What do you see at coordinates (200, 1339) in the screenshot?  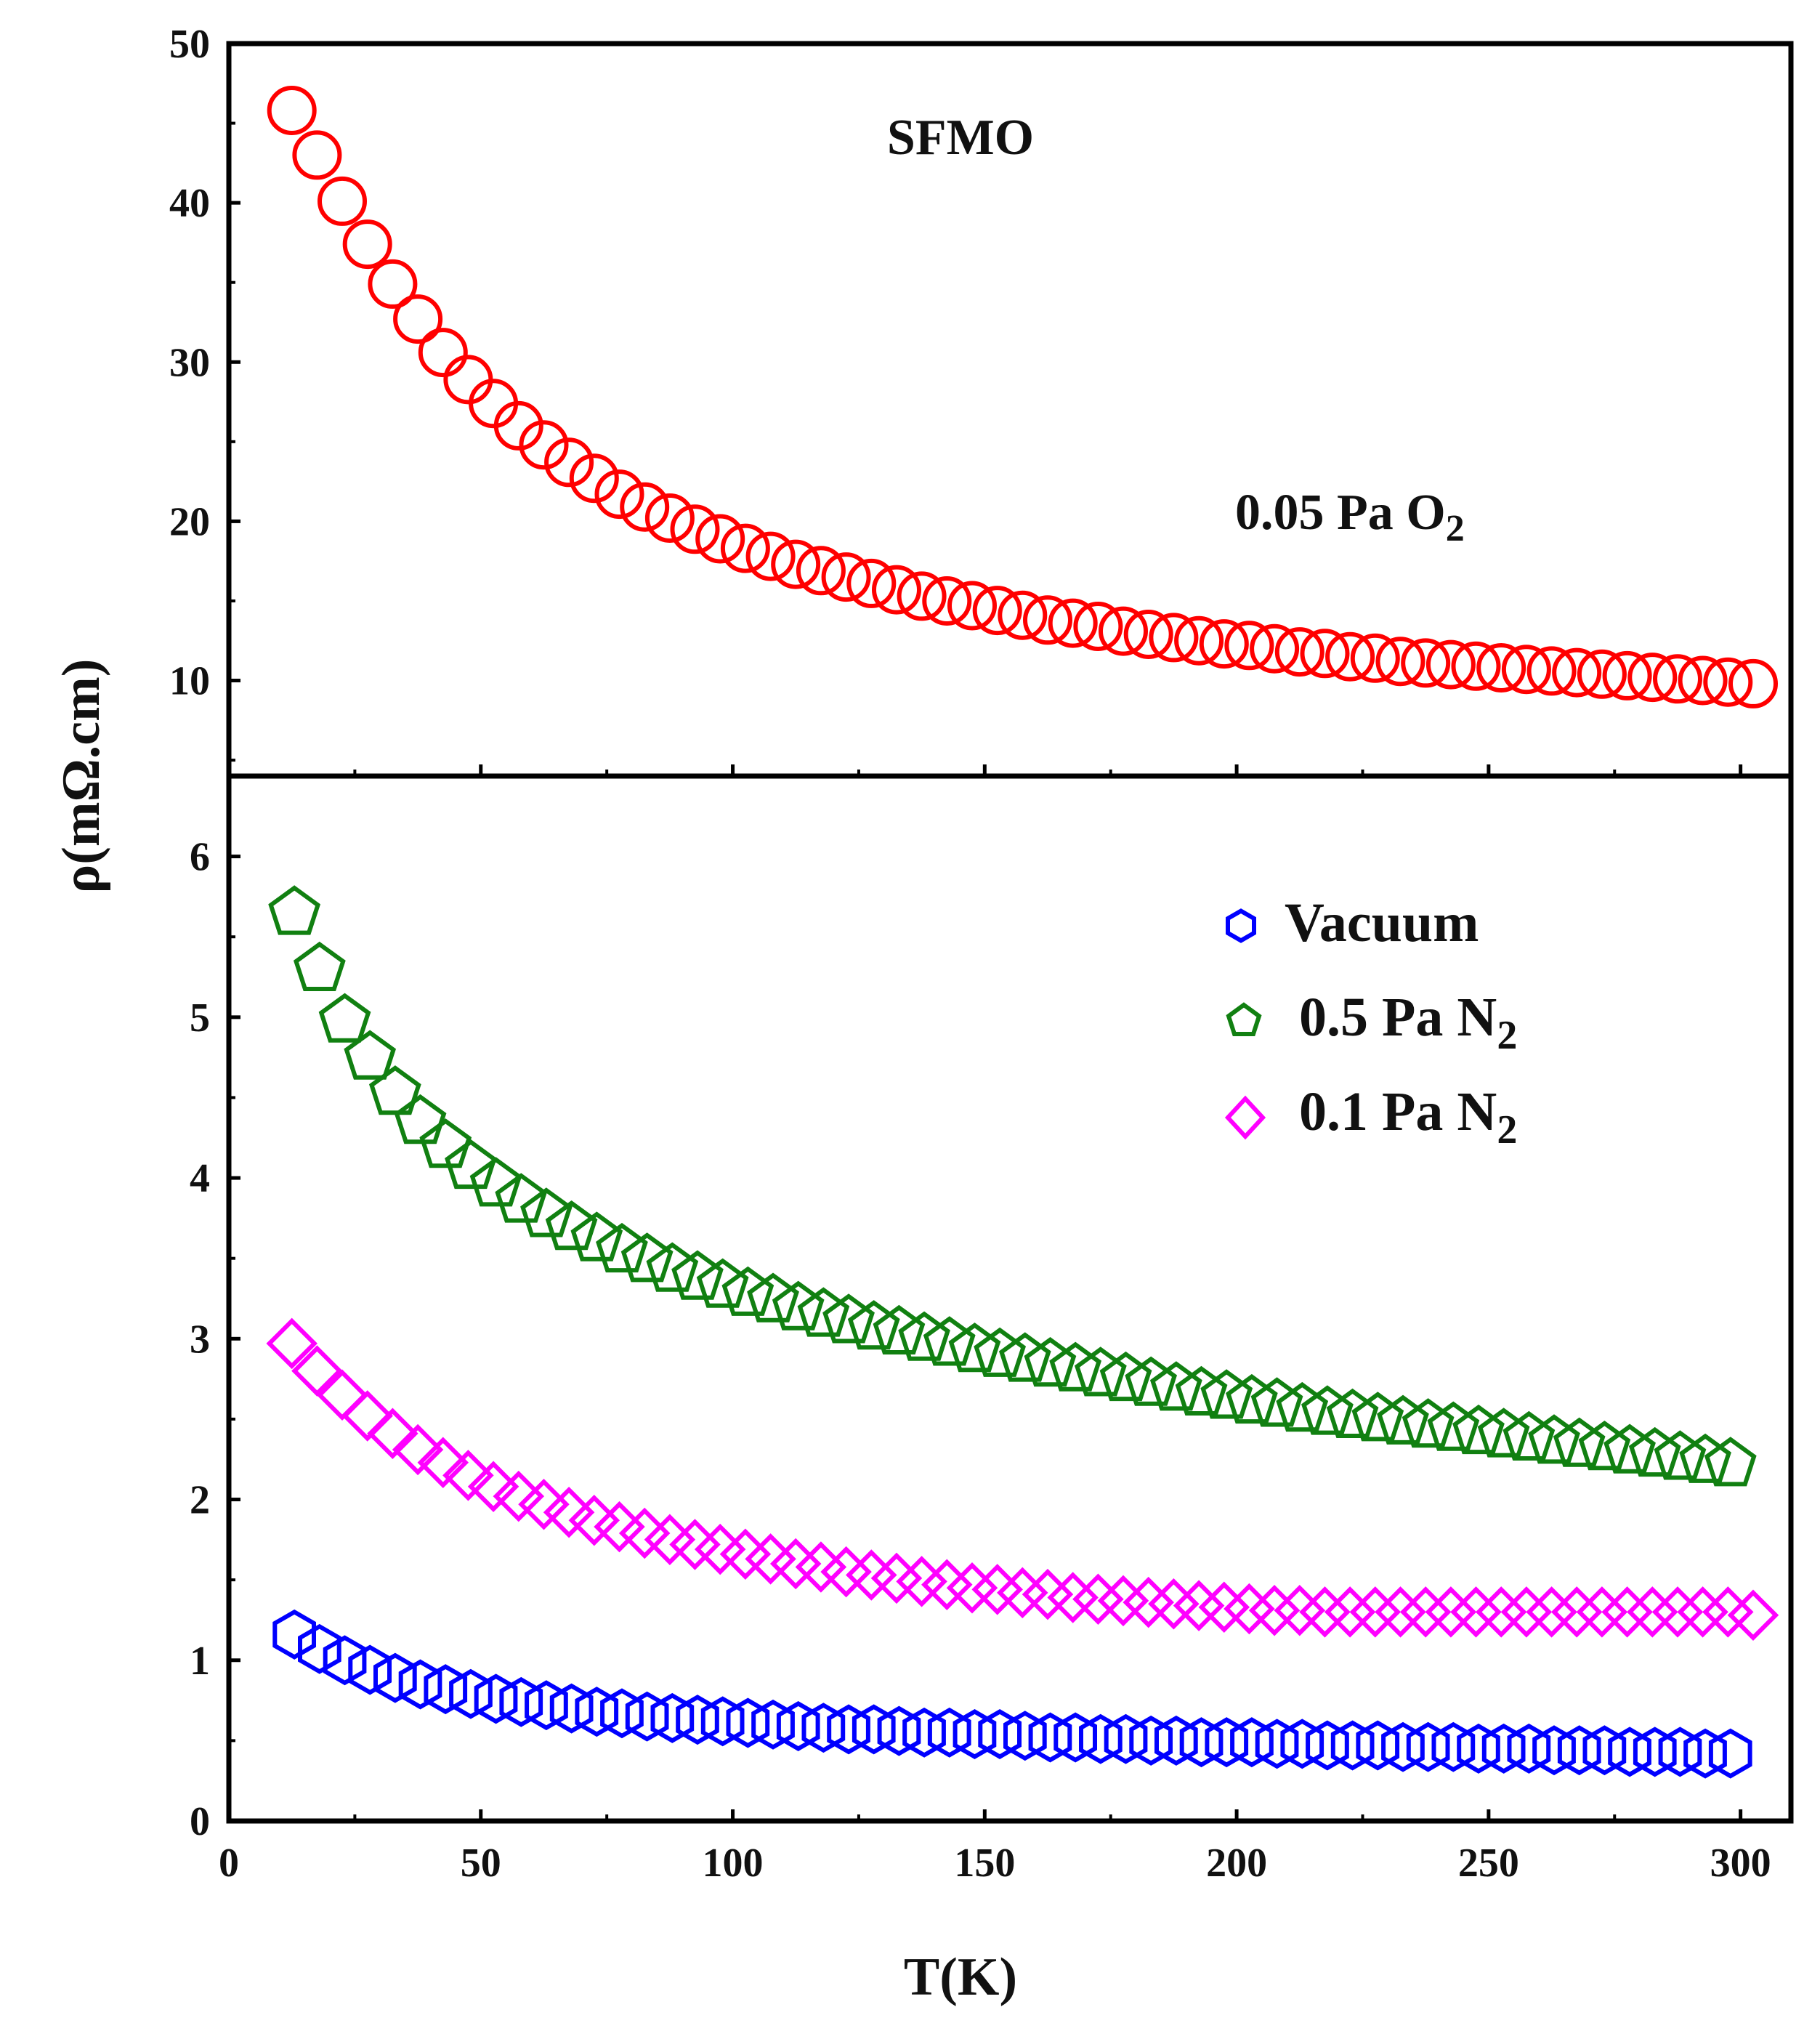 I see `bottom-y-tick-label: 3` at bounding box center [200, 1339].